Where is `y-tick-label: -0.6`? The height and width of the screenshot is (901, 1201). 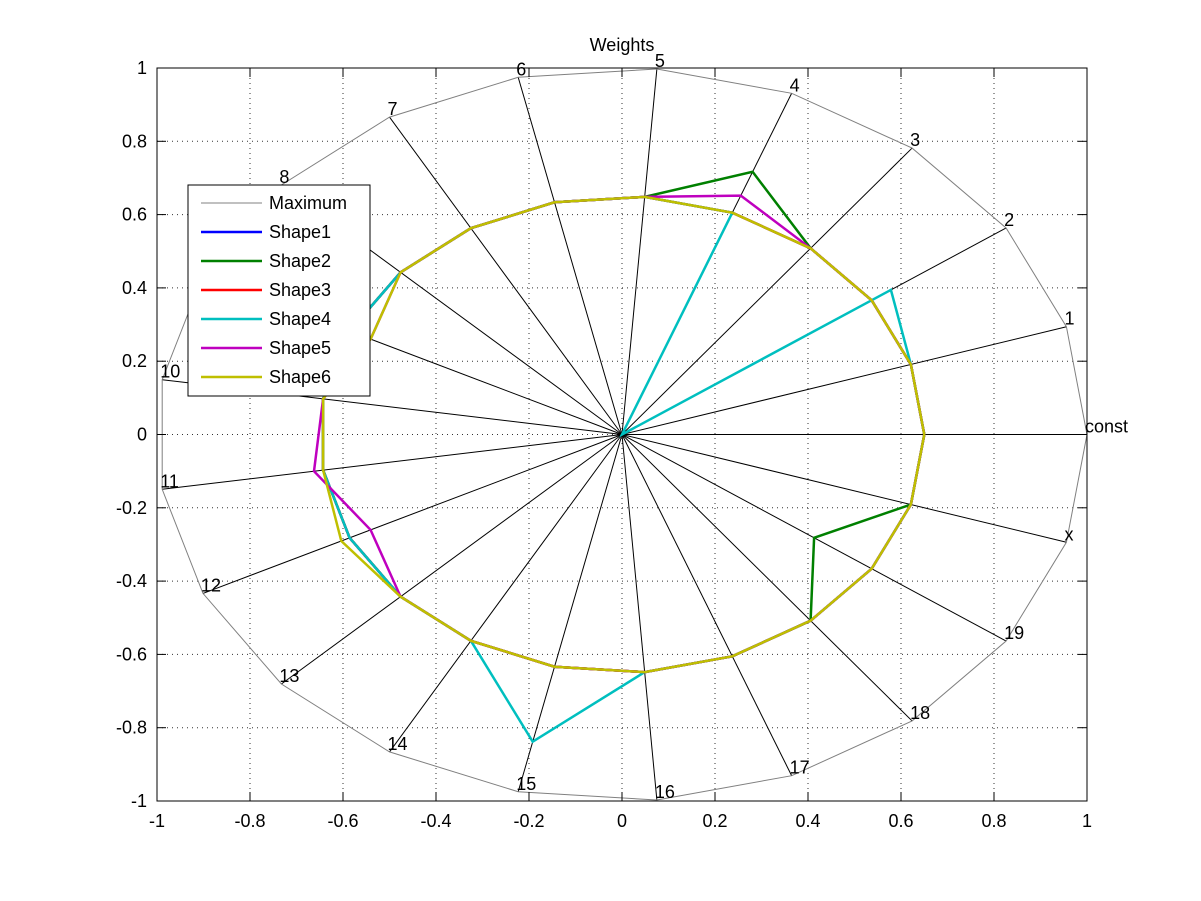 y-tick-label: -0.6 is located at coordinates (131, 654).